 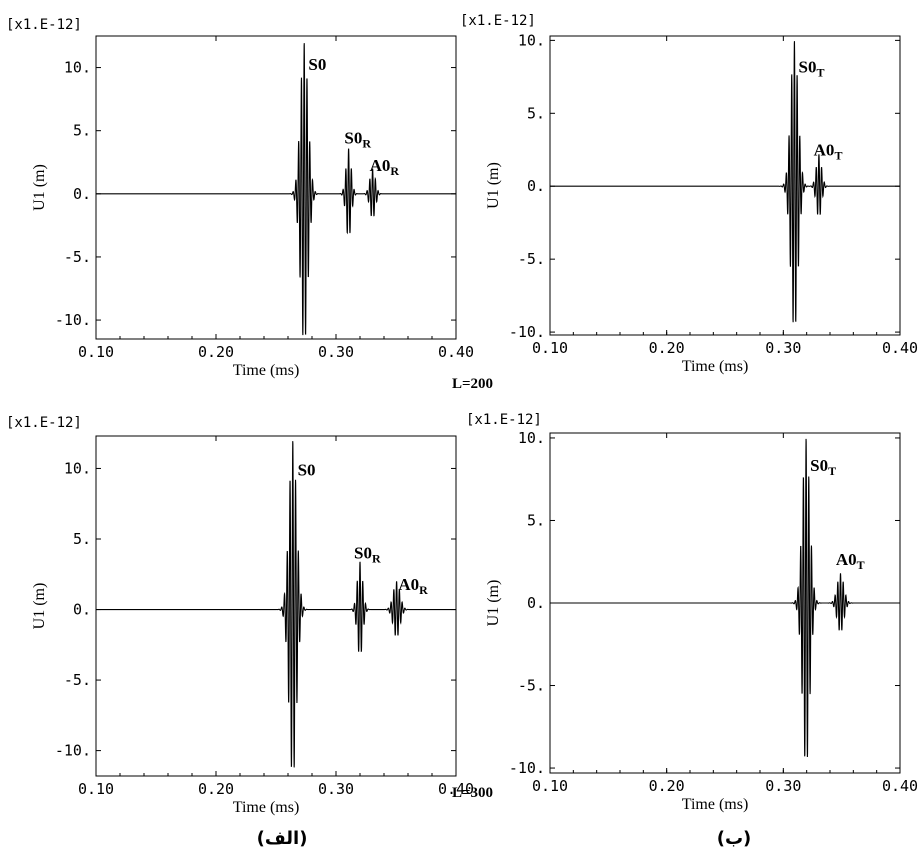 I want to click on row-label-bottom: L=300, so click(x=472, y=793).